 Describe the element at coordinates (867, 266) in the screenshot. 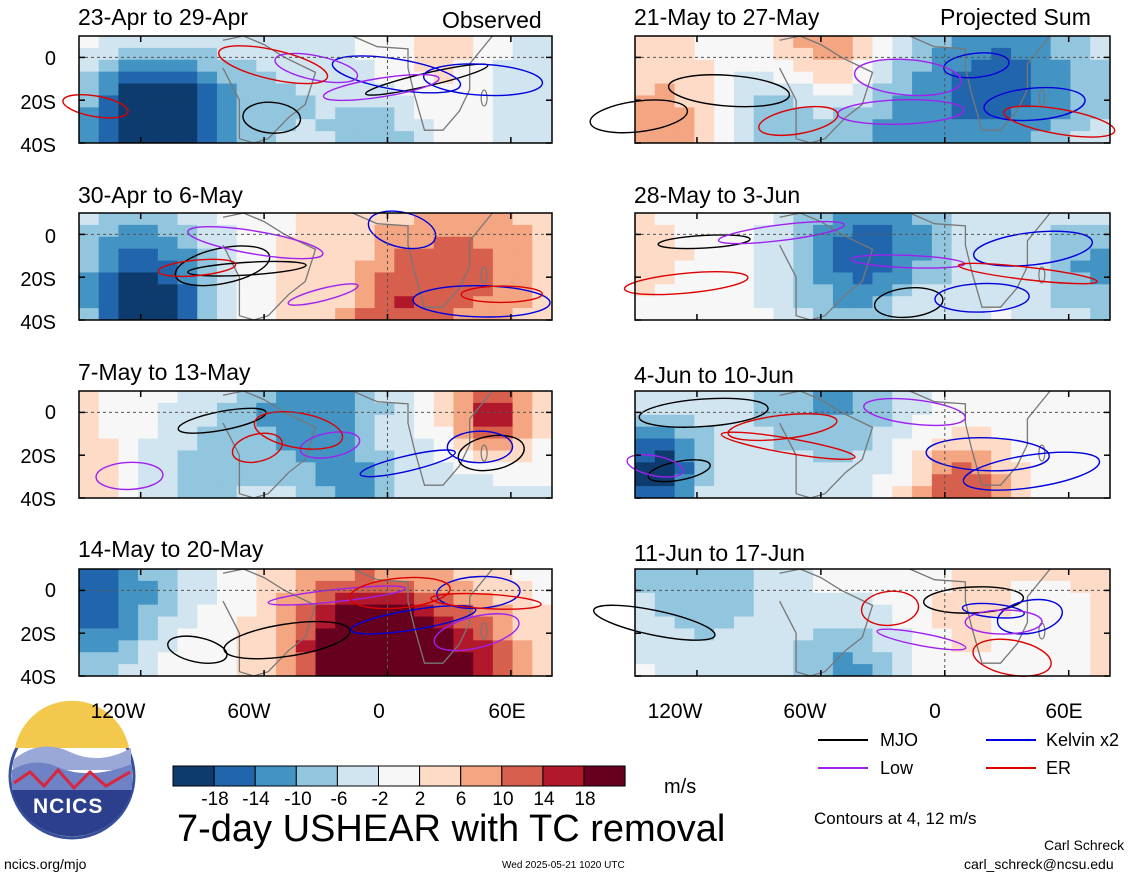

I see `map-panel-prj2` at that location.